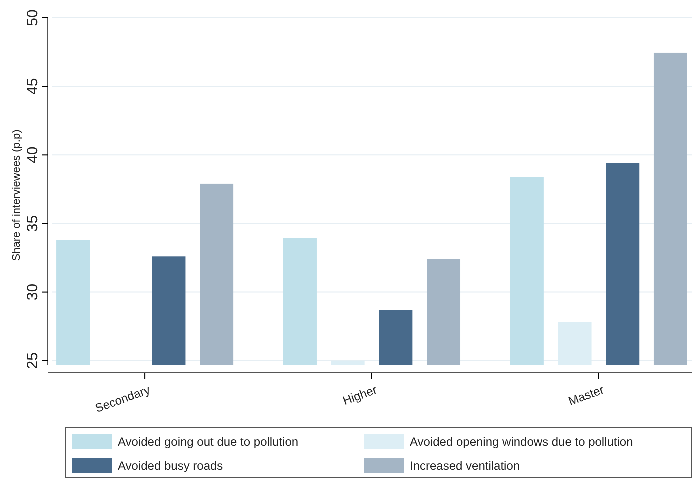 This screenshot has height=478, width=694. What do you see at coordinates (360, 395) in the screenshot?
I see `x-tick-label: Higher` at bounding box center [360, 395].